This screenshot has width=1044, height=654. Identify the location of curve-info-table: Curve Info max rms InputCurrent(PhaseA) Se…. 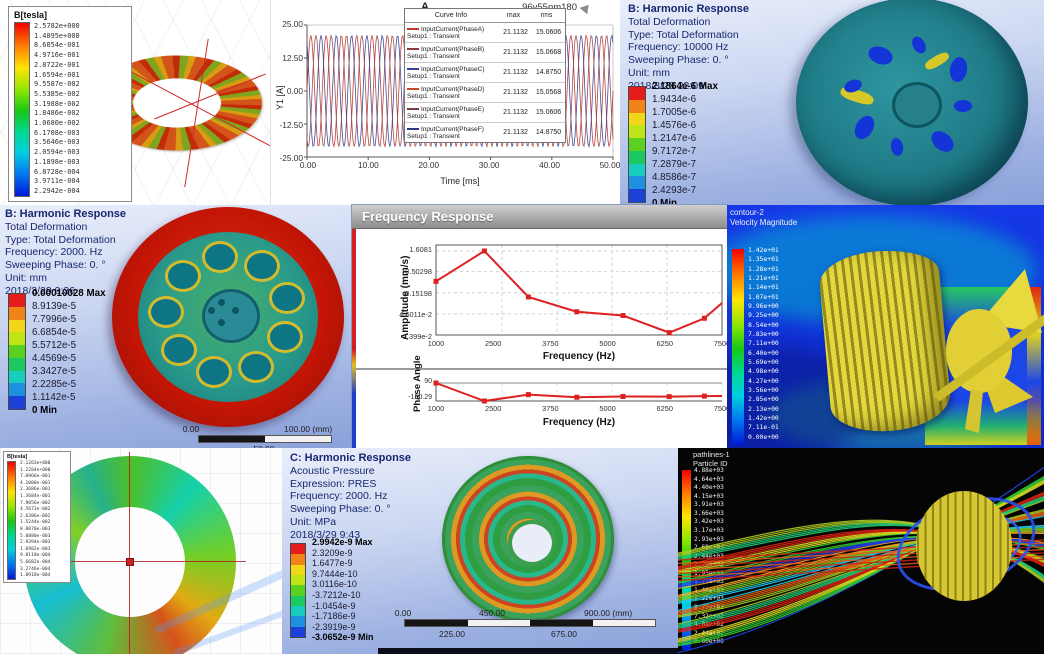
(485, 75).